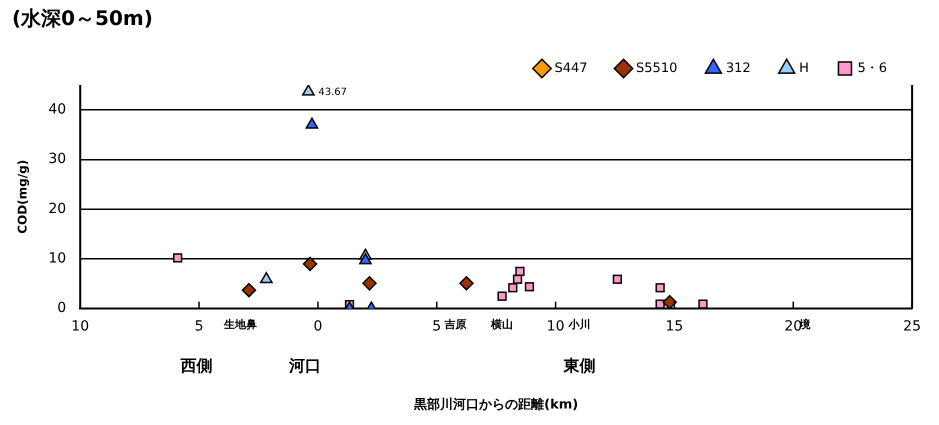  I want to click on x-axis-title: 黒部川河口からの距離(km), so click(495, 404).